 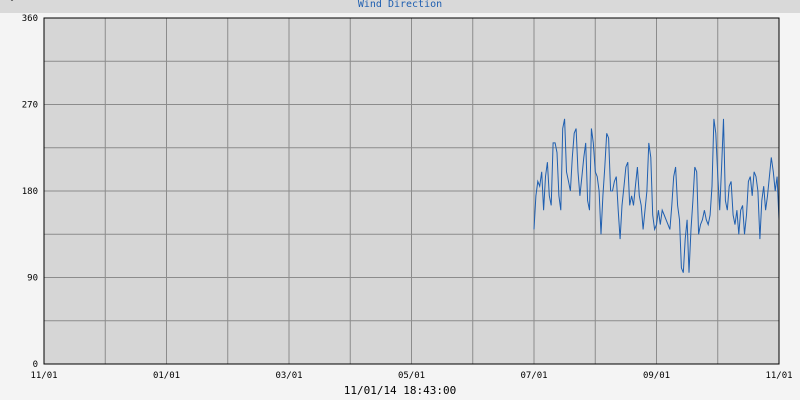 I want to click on x-tick-label: 01/01, so click(x=166, y=376).